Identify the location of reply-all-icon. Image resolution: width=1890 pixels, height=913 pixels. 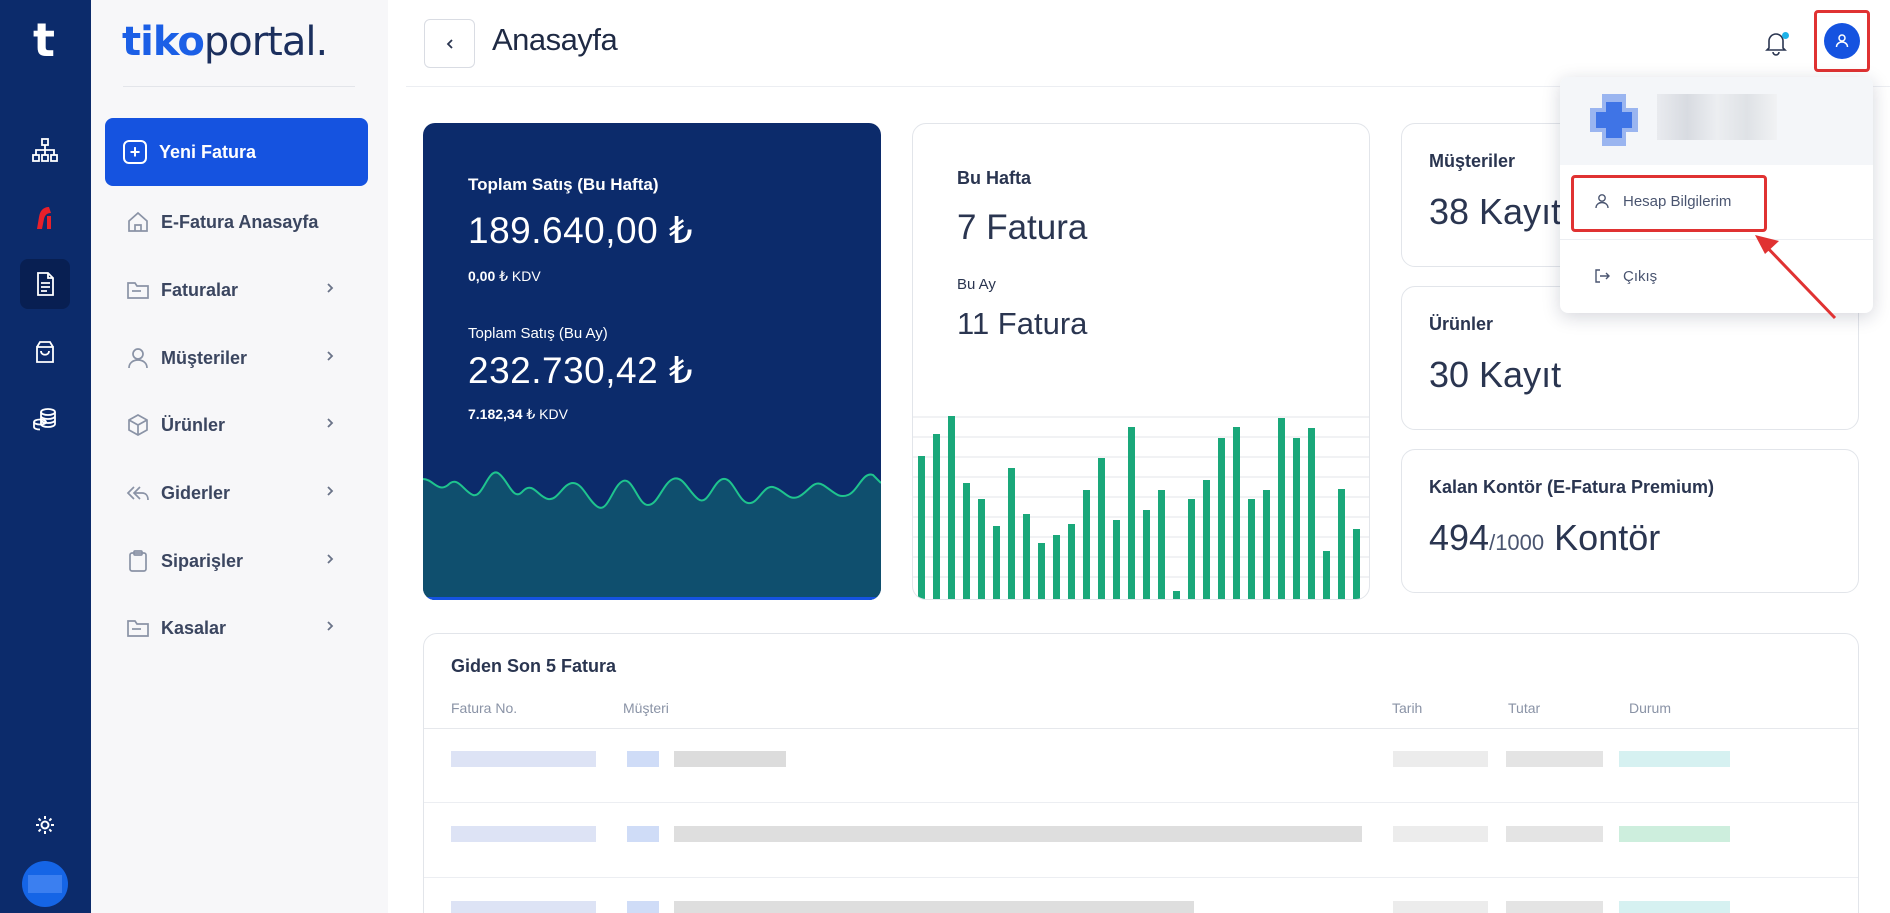
(137, 493).